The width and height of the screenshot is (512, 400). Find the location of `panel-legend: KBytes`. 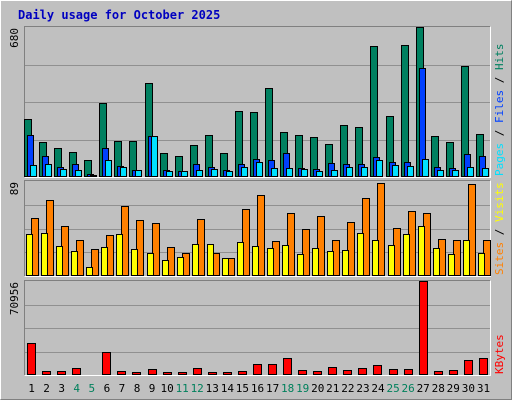

panel-legend: KBytes is located at coordinates (499, 354).